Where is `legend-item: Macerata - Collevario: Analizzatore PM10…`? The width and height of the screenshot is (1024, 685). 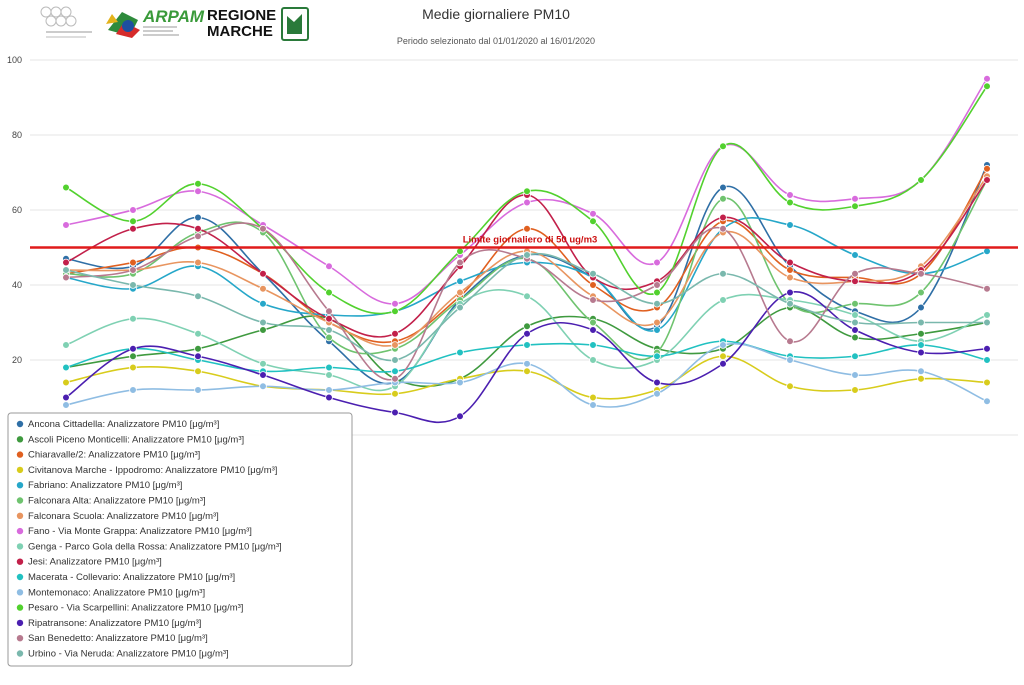 legend-item: Macerata - Collevario: Analizzatore PM10… is located at coordinates (125, 577).